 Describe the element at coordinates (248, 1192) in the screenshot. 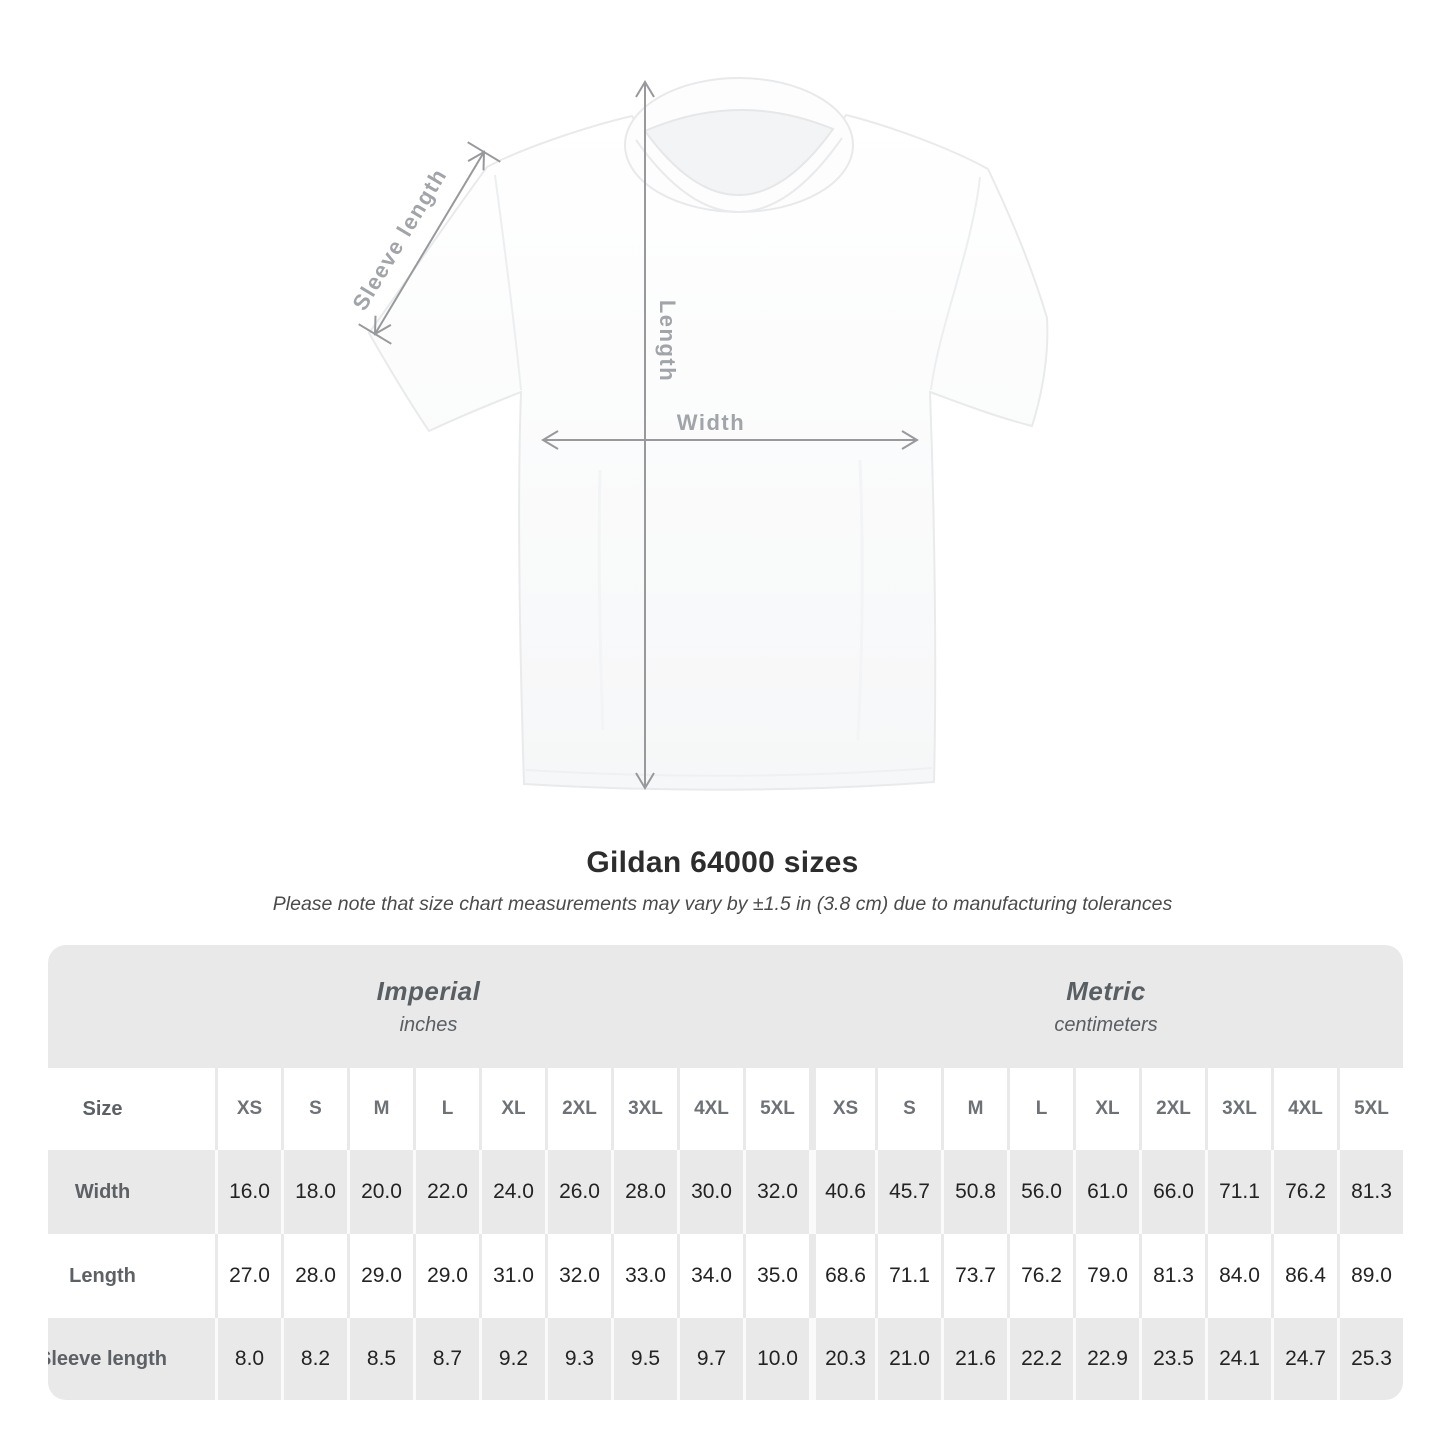

I see `value-cell: 16.0` at that location.